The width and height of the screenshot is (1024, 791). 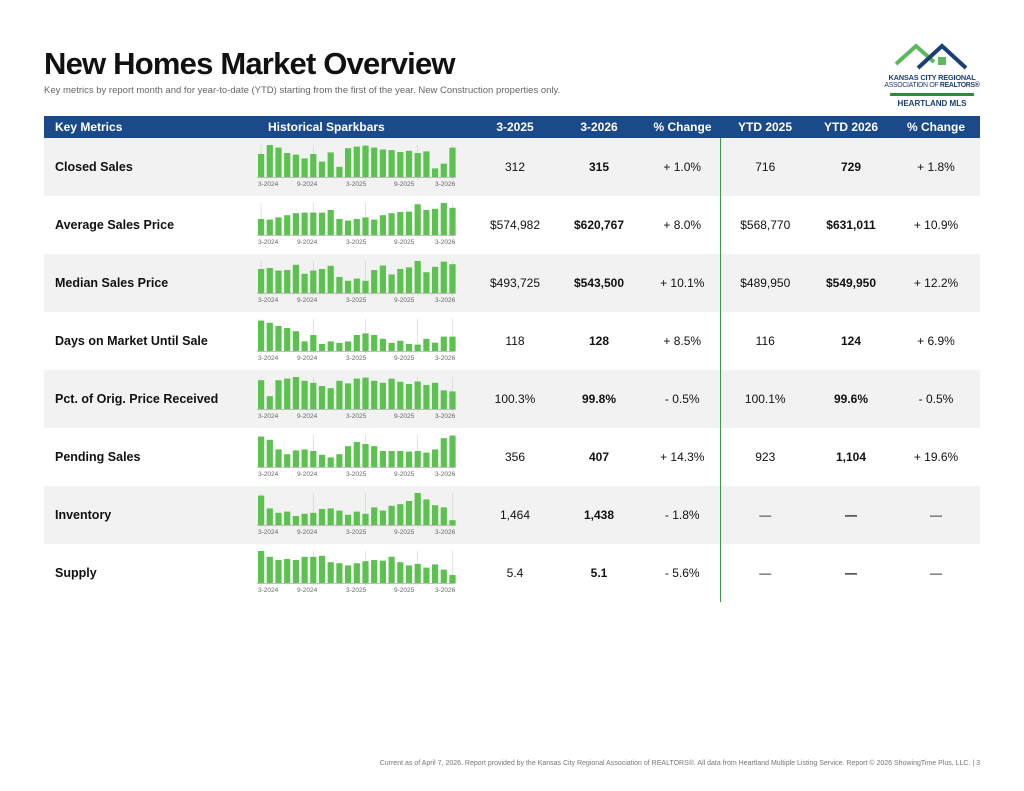 What do you see at coordinates (932, 94) in the screenshot?
I see `logo-divider` at bounding box center [932, 94].